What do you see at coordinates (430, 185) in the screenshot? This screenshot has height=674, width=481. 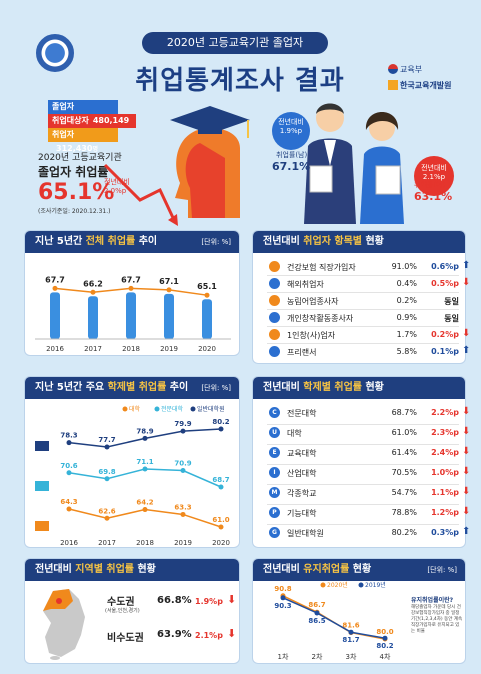 I see `female-rate-label: 취업률(여)` at bounding box center [430, 185].